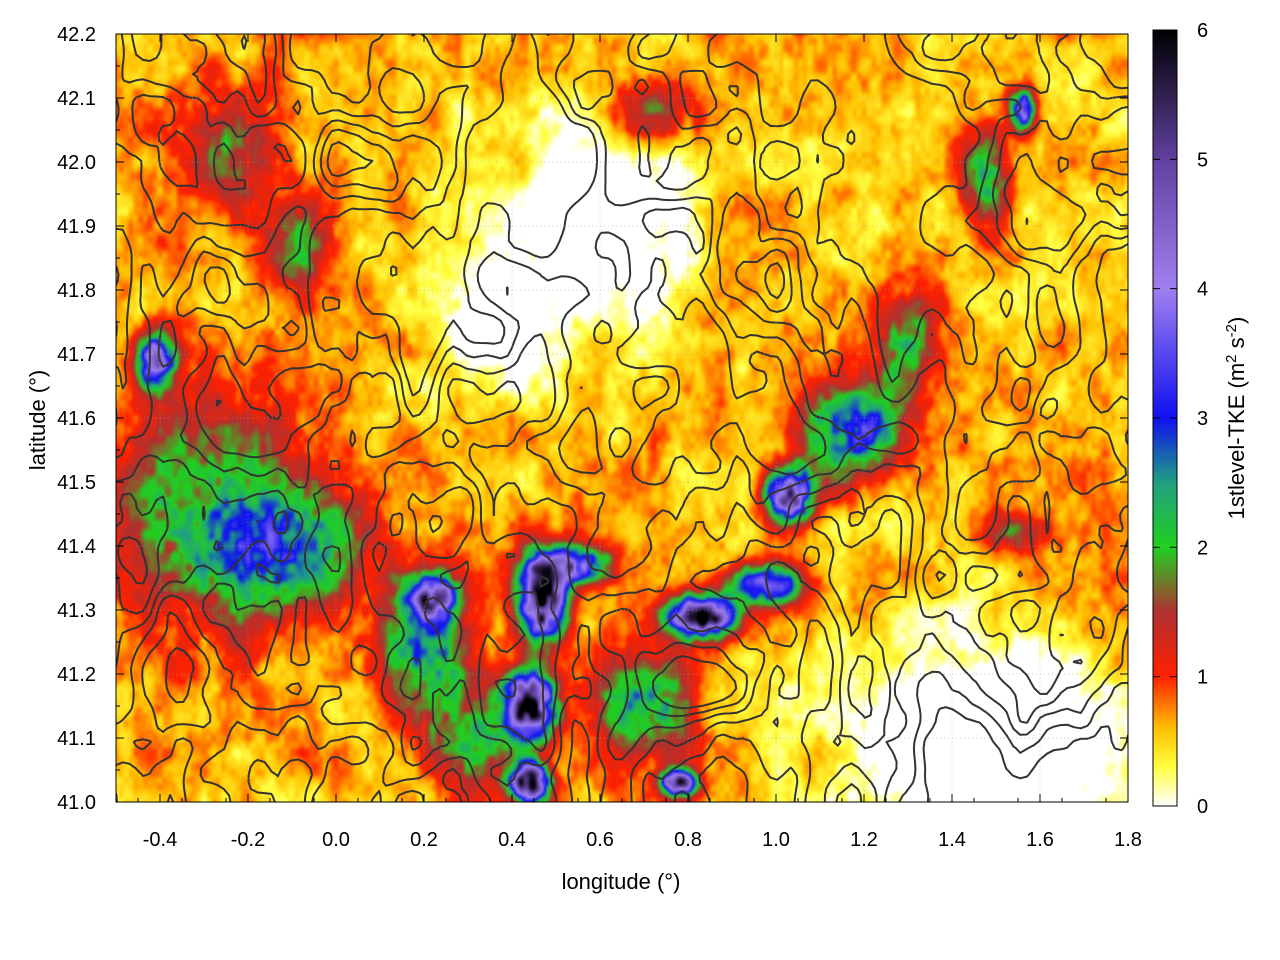  Describe the element at coordinates (336, 840) in the screenshot. I see `x-tick-label: 0.0` at that location.